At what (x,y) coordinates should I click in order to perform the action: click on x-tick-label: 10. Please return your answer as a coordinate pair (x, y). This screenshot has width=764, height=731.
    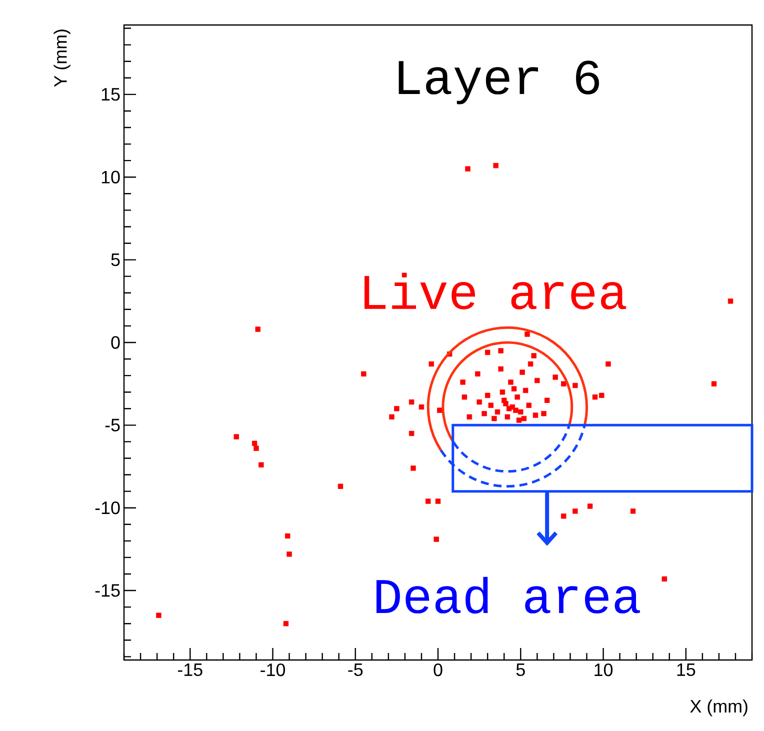
    Looking at the image, I should click on (603, 669).